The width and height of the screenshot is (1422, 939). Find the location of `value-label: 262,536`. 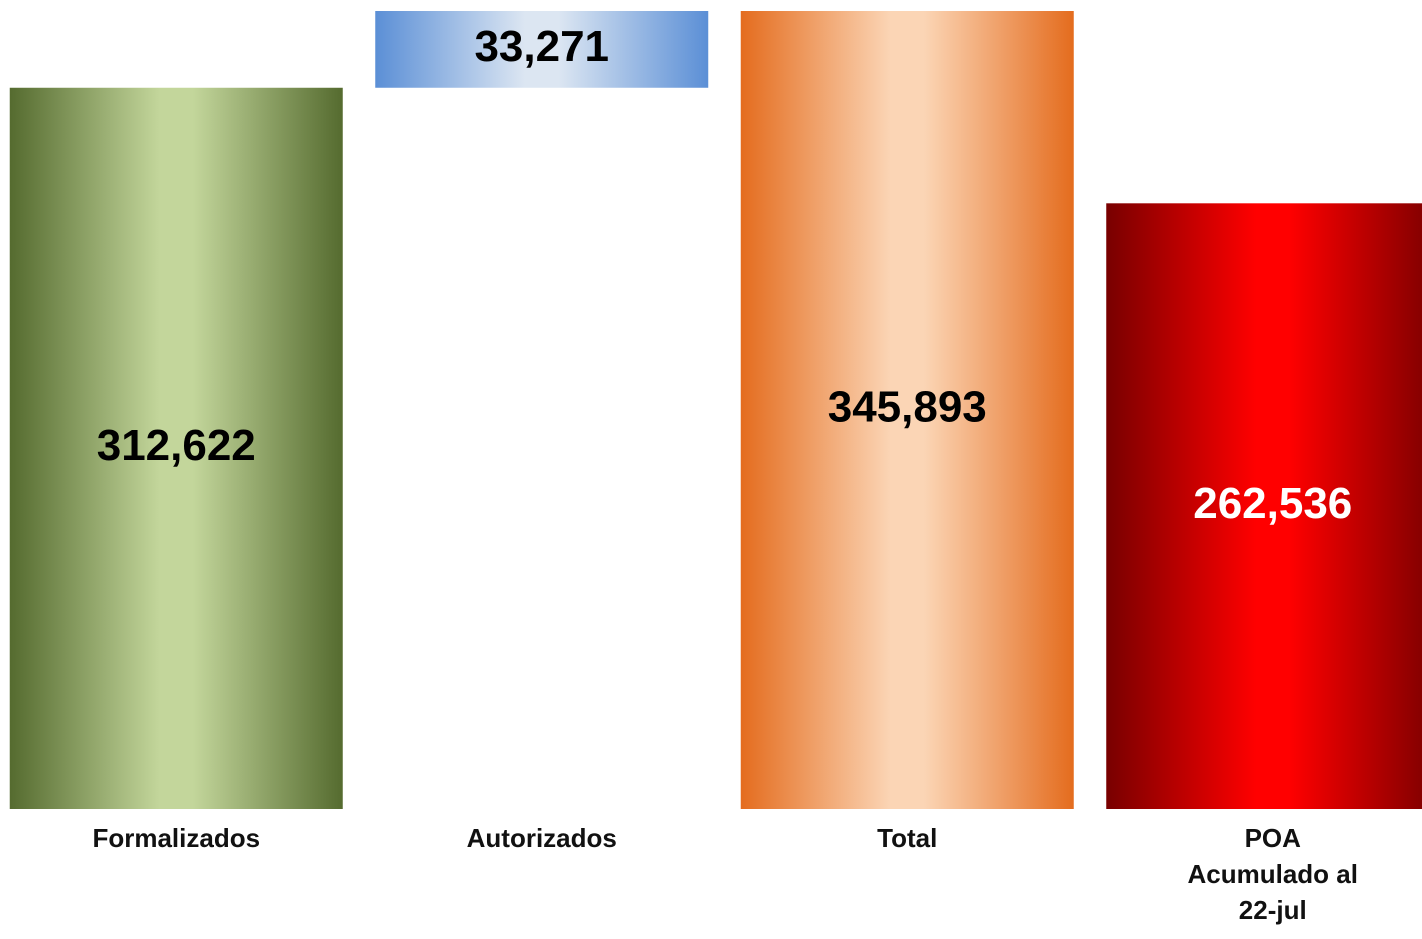

value-label: 262,536 is located at coordinates (1272, 503).